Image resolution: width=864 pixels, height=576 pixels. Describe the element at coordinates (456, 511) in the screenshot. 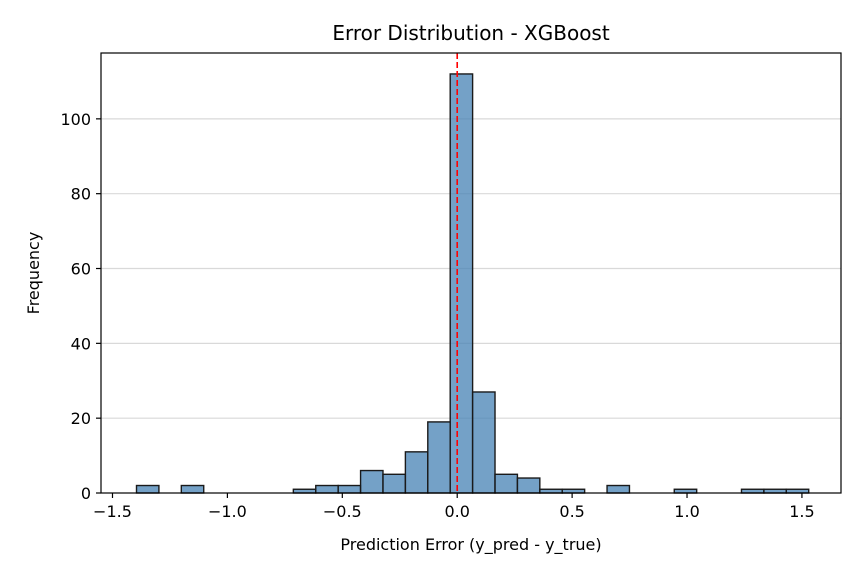

I see `x-tick-label-3: 0.0` at that location.